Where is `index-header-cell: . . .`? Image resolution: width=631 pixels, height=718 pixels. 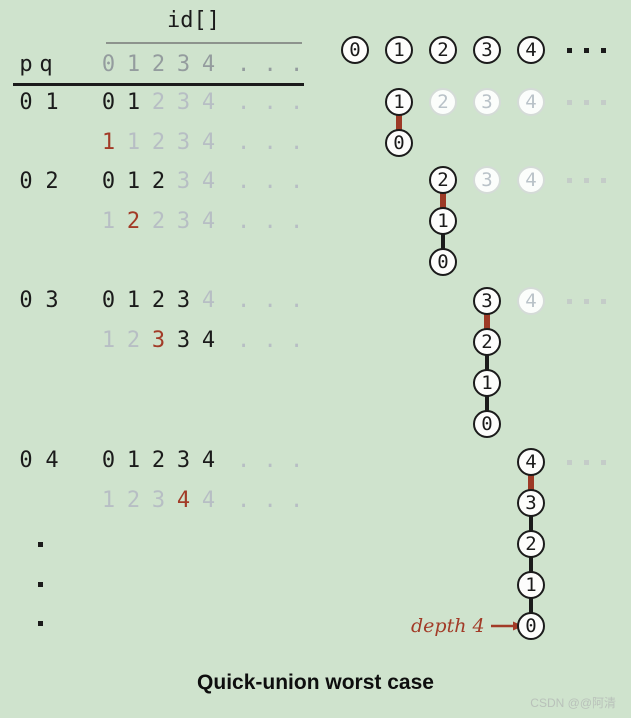
index-header-cell: . . . is located at coordinates (270, 64).